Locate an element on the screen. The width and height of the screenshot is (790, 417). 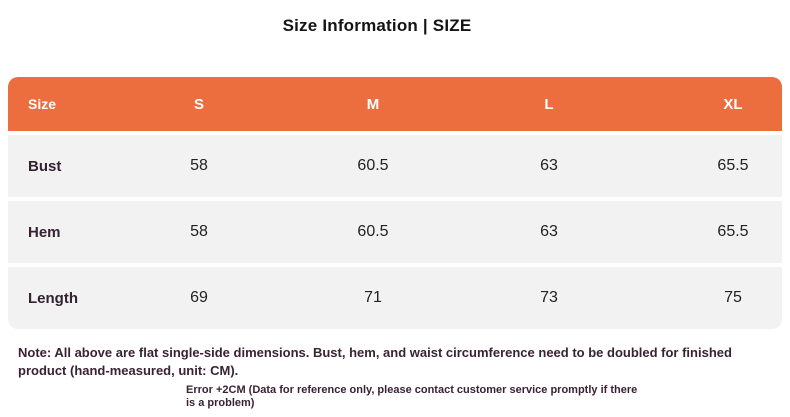
header-cell-m: M is located at coordinates (373, 104).